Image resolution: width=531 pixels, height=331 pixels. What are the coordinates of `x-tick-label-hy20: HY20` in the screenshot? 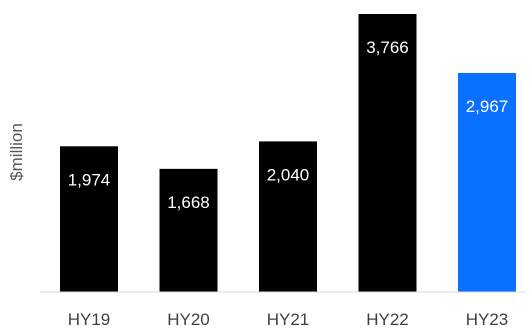 It's located at (188, 319).